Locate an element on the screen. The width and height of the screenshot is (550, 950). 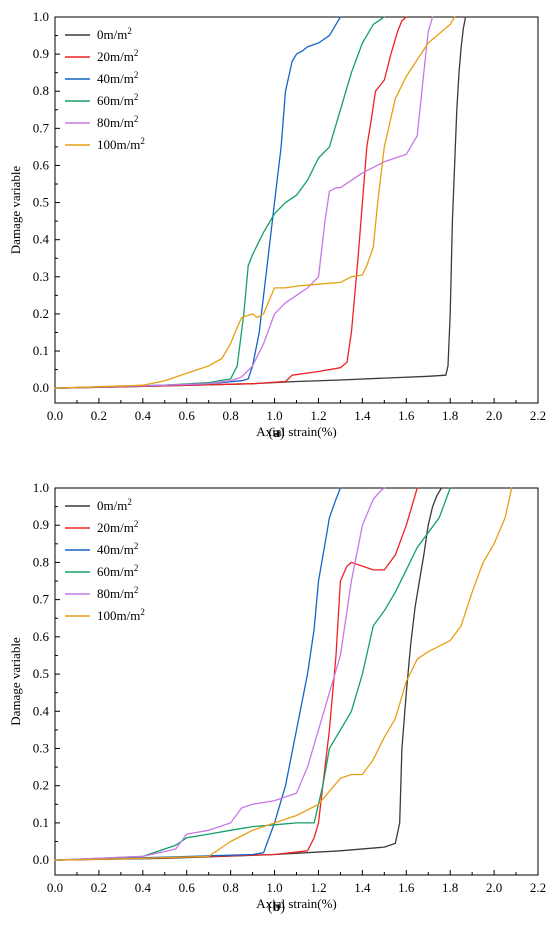
panel-label: (a) is located at coordinates (276, 433).